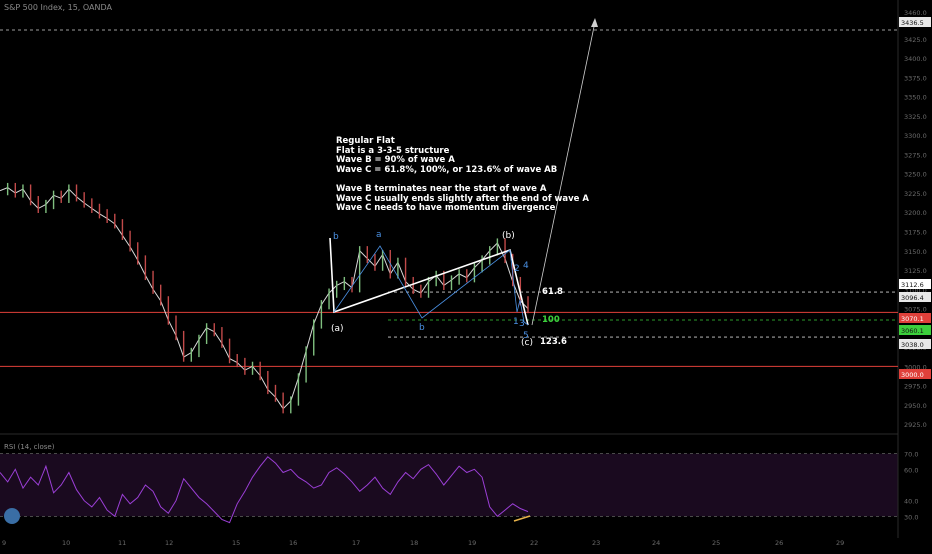 This screenshot has width=932, height=554. I want to click on price-tick-label: 3325.0, so click(915, 117).